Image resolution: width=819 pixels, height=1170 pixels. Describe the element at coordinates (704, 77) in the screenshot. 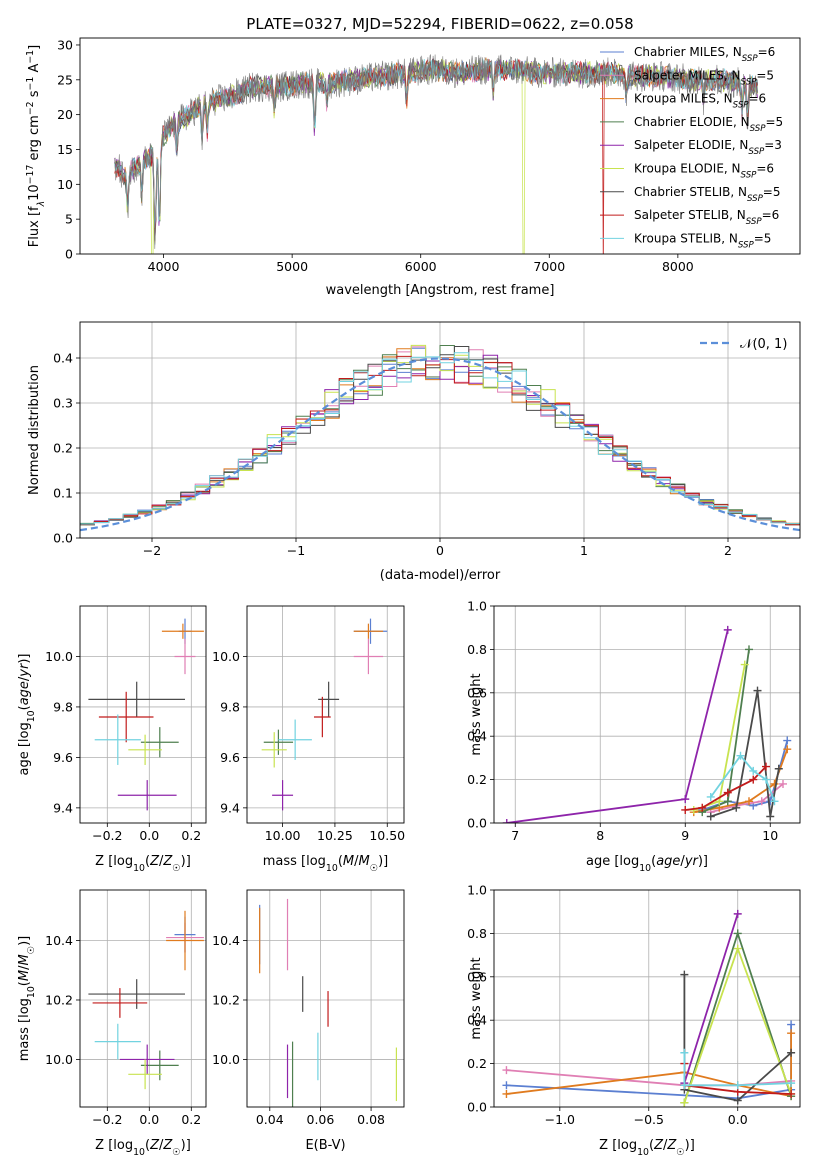

I see `legend-entry: Salpeter MILES, NSSP=5` at that location.